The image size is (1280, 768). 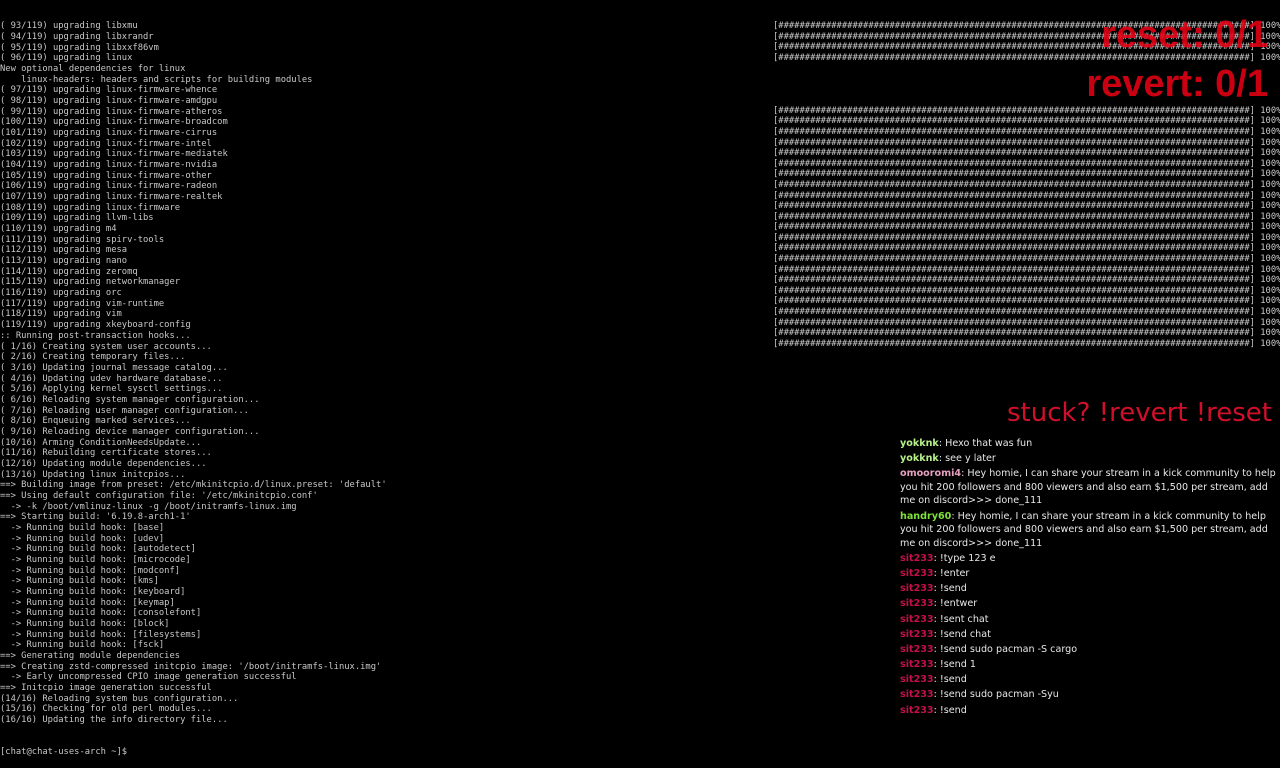 What do you see at coordinates (101, 613) in the screenshot?
I see `terminal-line: -> Running build hook: [consolefont]` at bounding box center [101, 613].